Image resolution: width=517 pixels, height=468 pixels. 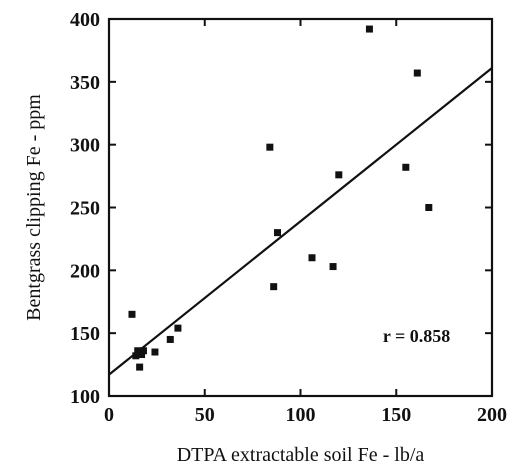 I want to click on x-tick-label: 50, so click(x=205, y=415).